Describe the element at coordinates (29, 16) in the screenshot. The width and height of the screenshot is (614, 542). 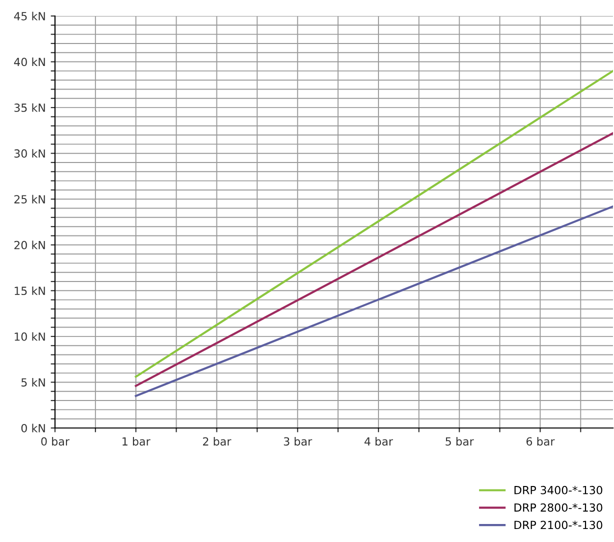
I see `y-tick-label: 45 kN` at that location.